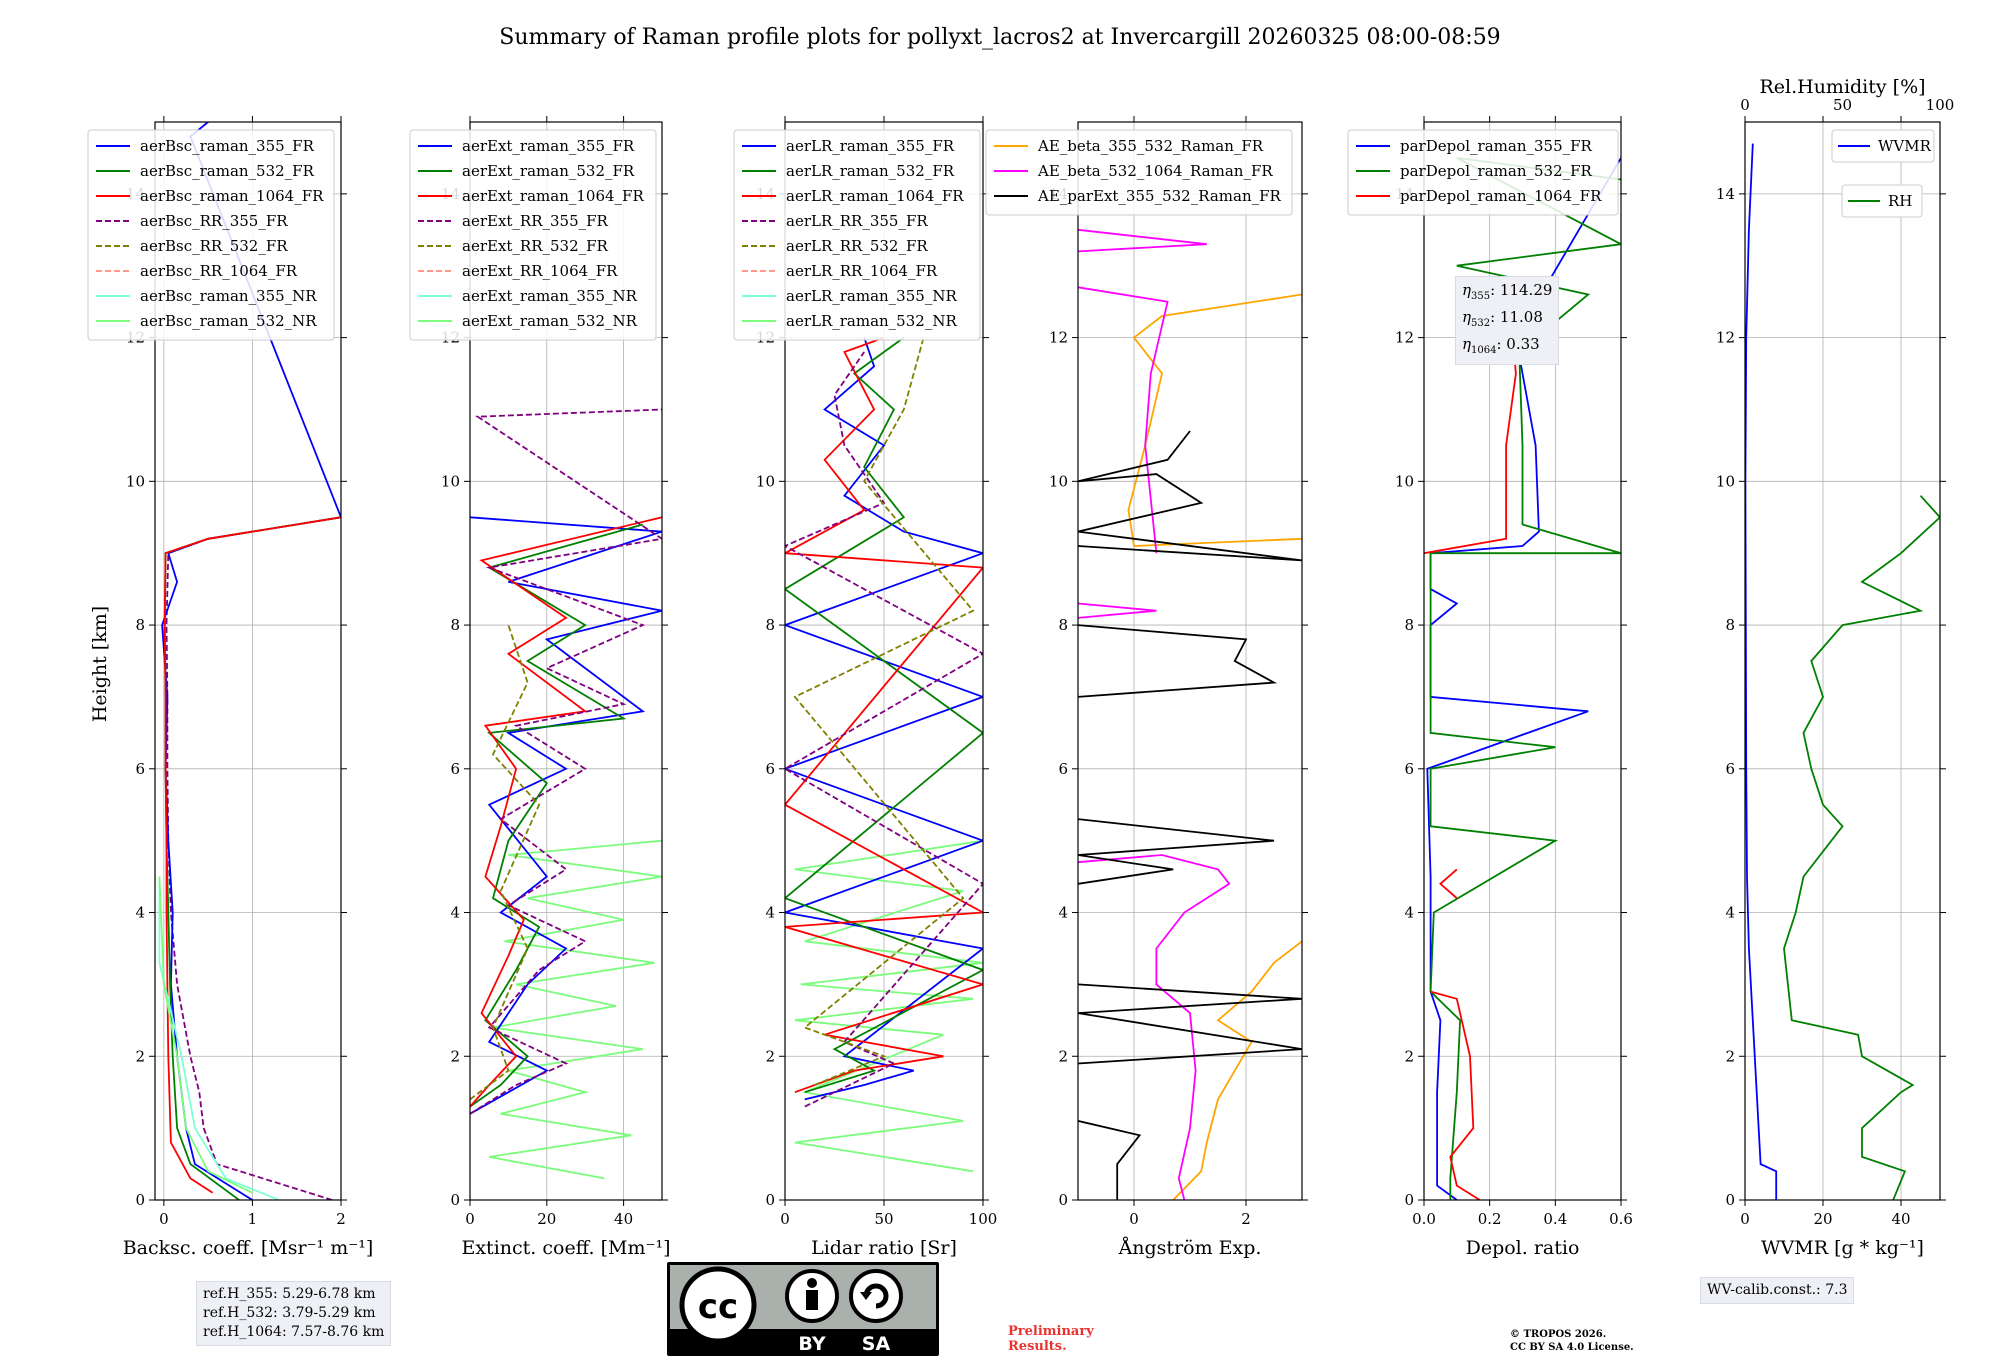 This screenshot has width=2000, height=1360. Describe the element at coordinates (876, 1296) in the screenshot. I see `share-alike-icon` at that location.